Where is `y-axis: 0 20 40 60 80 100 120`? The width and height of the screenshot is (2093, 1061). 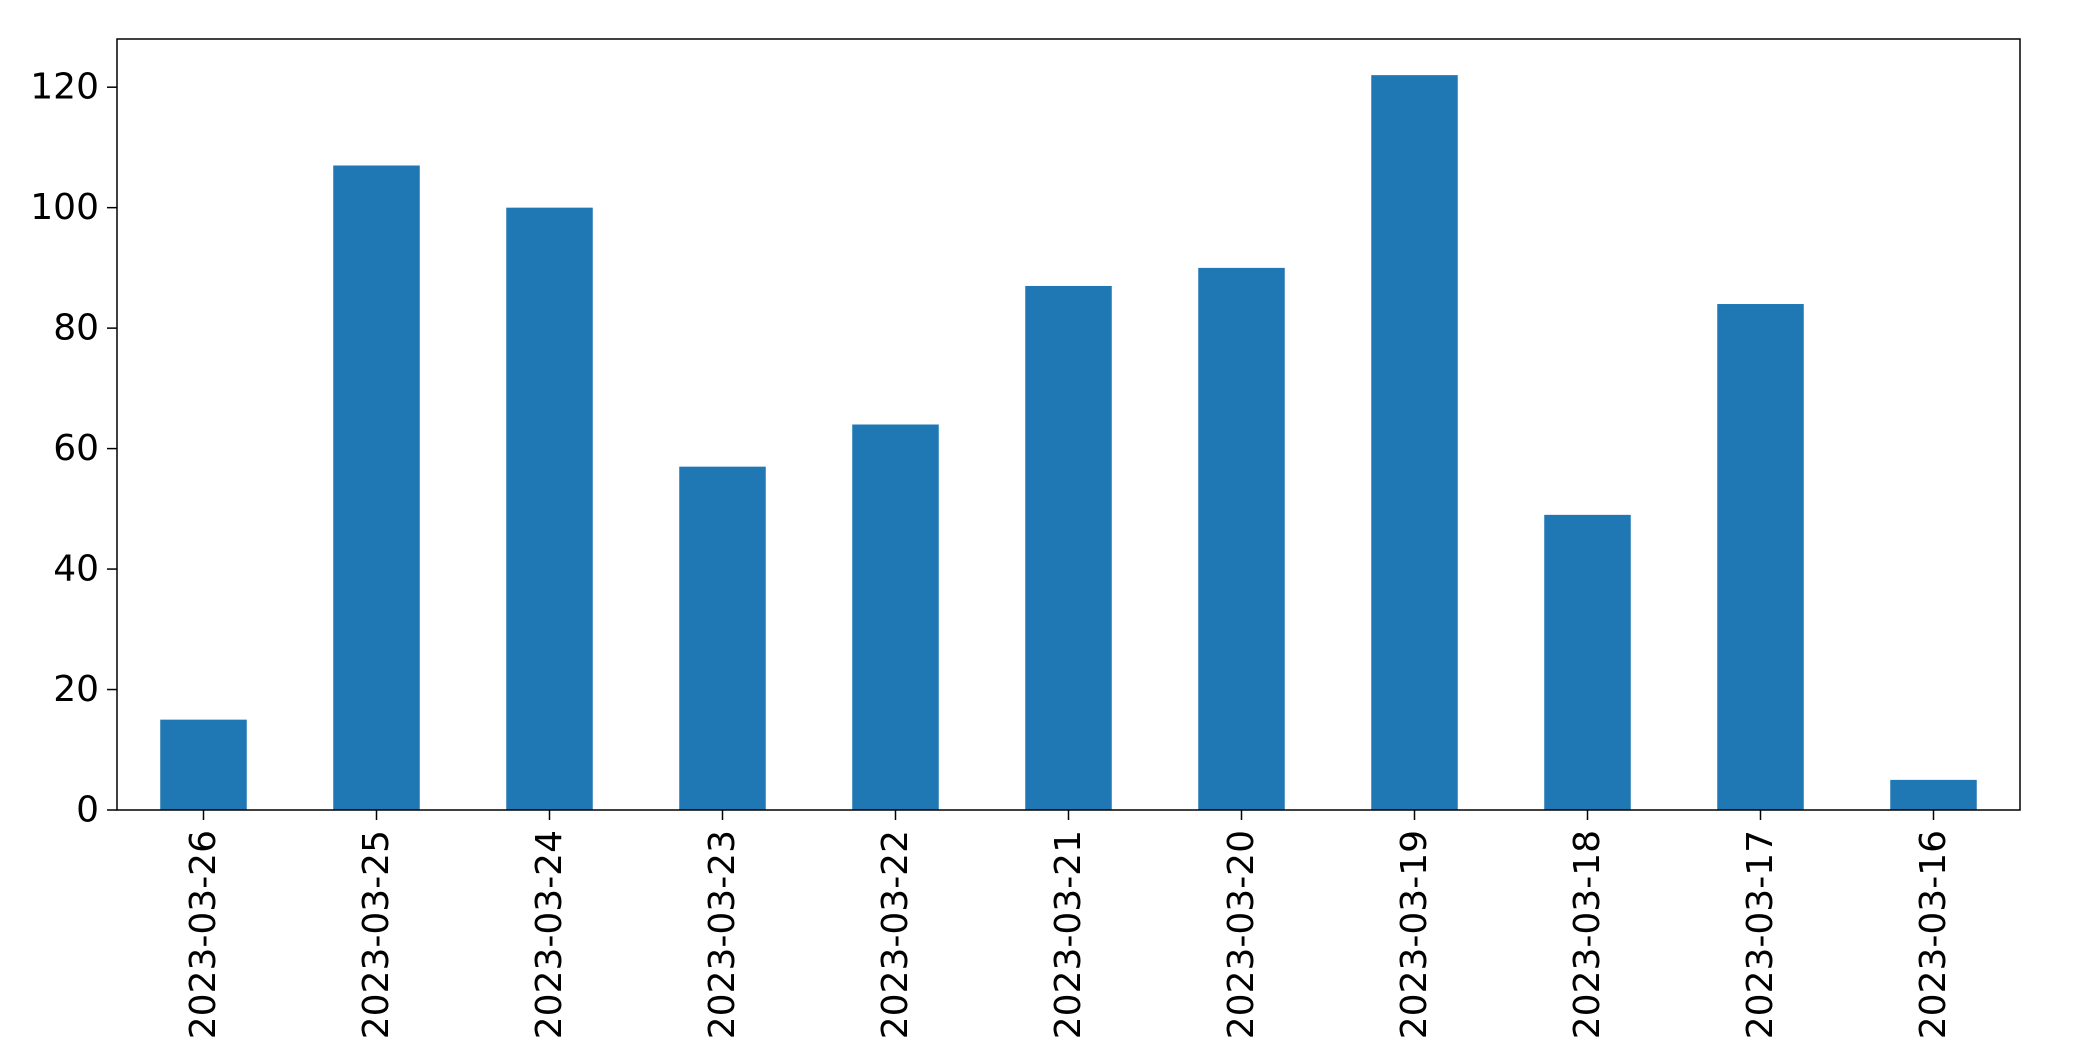 y-axis: 0 20 40 60 80 100 120 is located at coordinates (73, 449).